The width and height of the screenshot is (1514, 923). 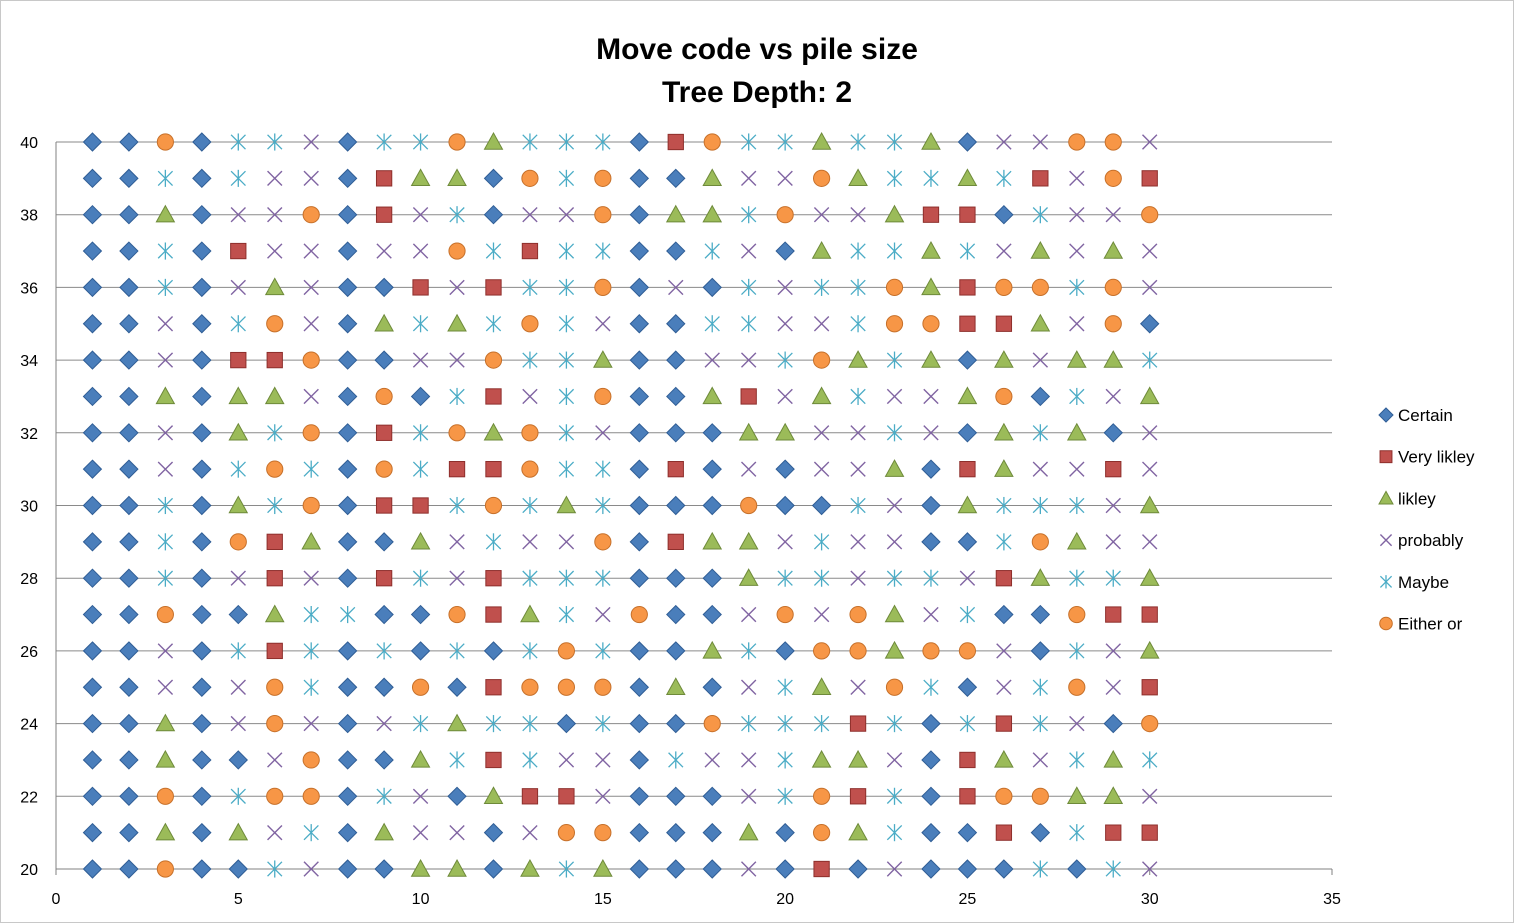 What do you see at coordinates (1431, 540) in the screenshot?
I see `legend-label: probably` at bounding box center [1431, 540].